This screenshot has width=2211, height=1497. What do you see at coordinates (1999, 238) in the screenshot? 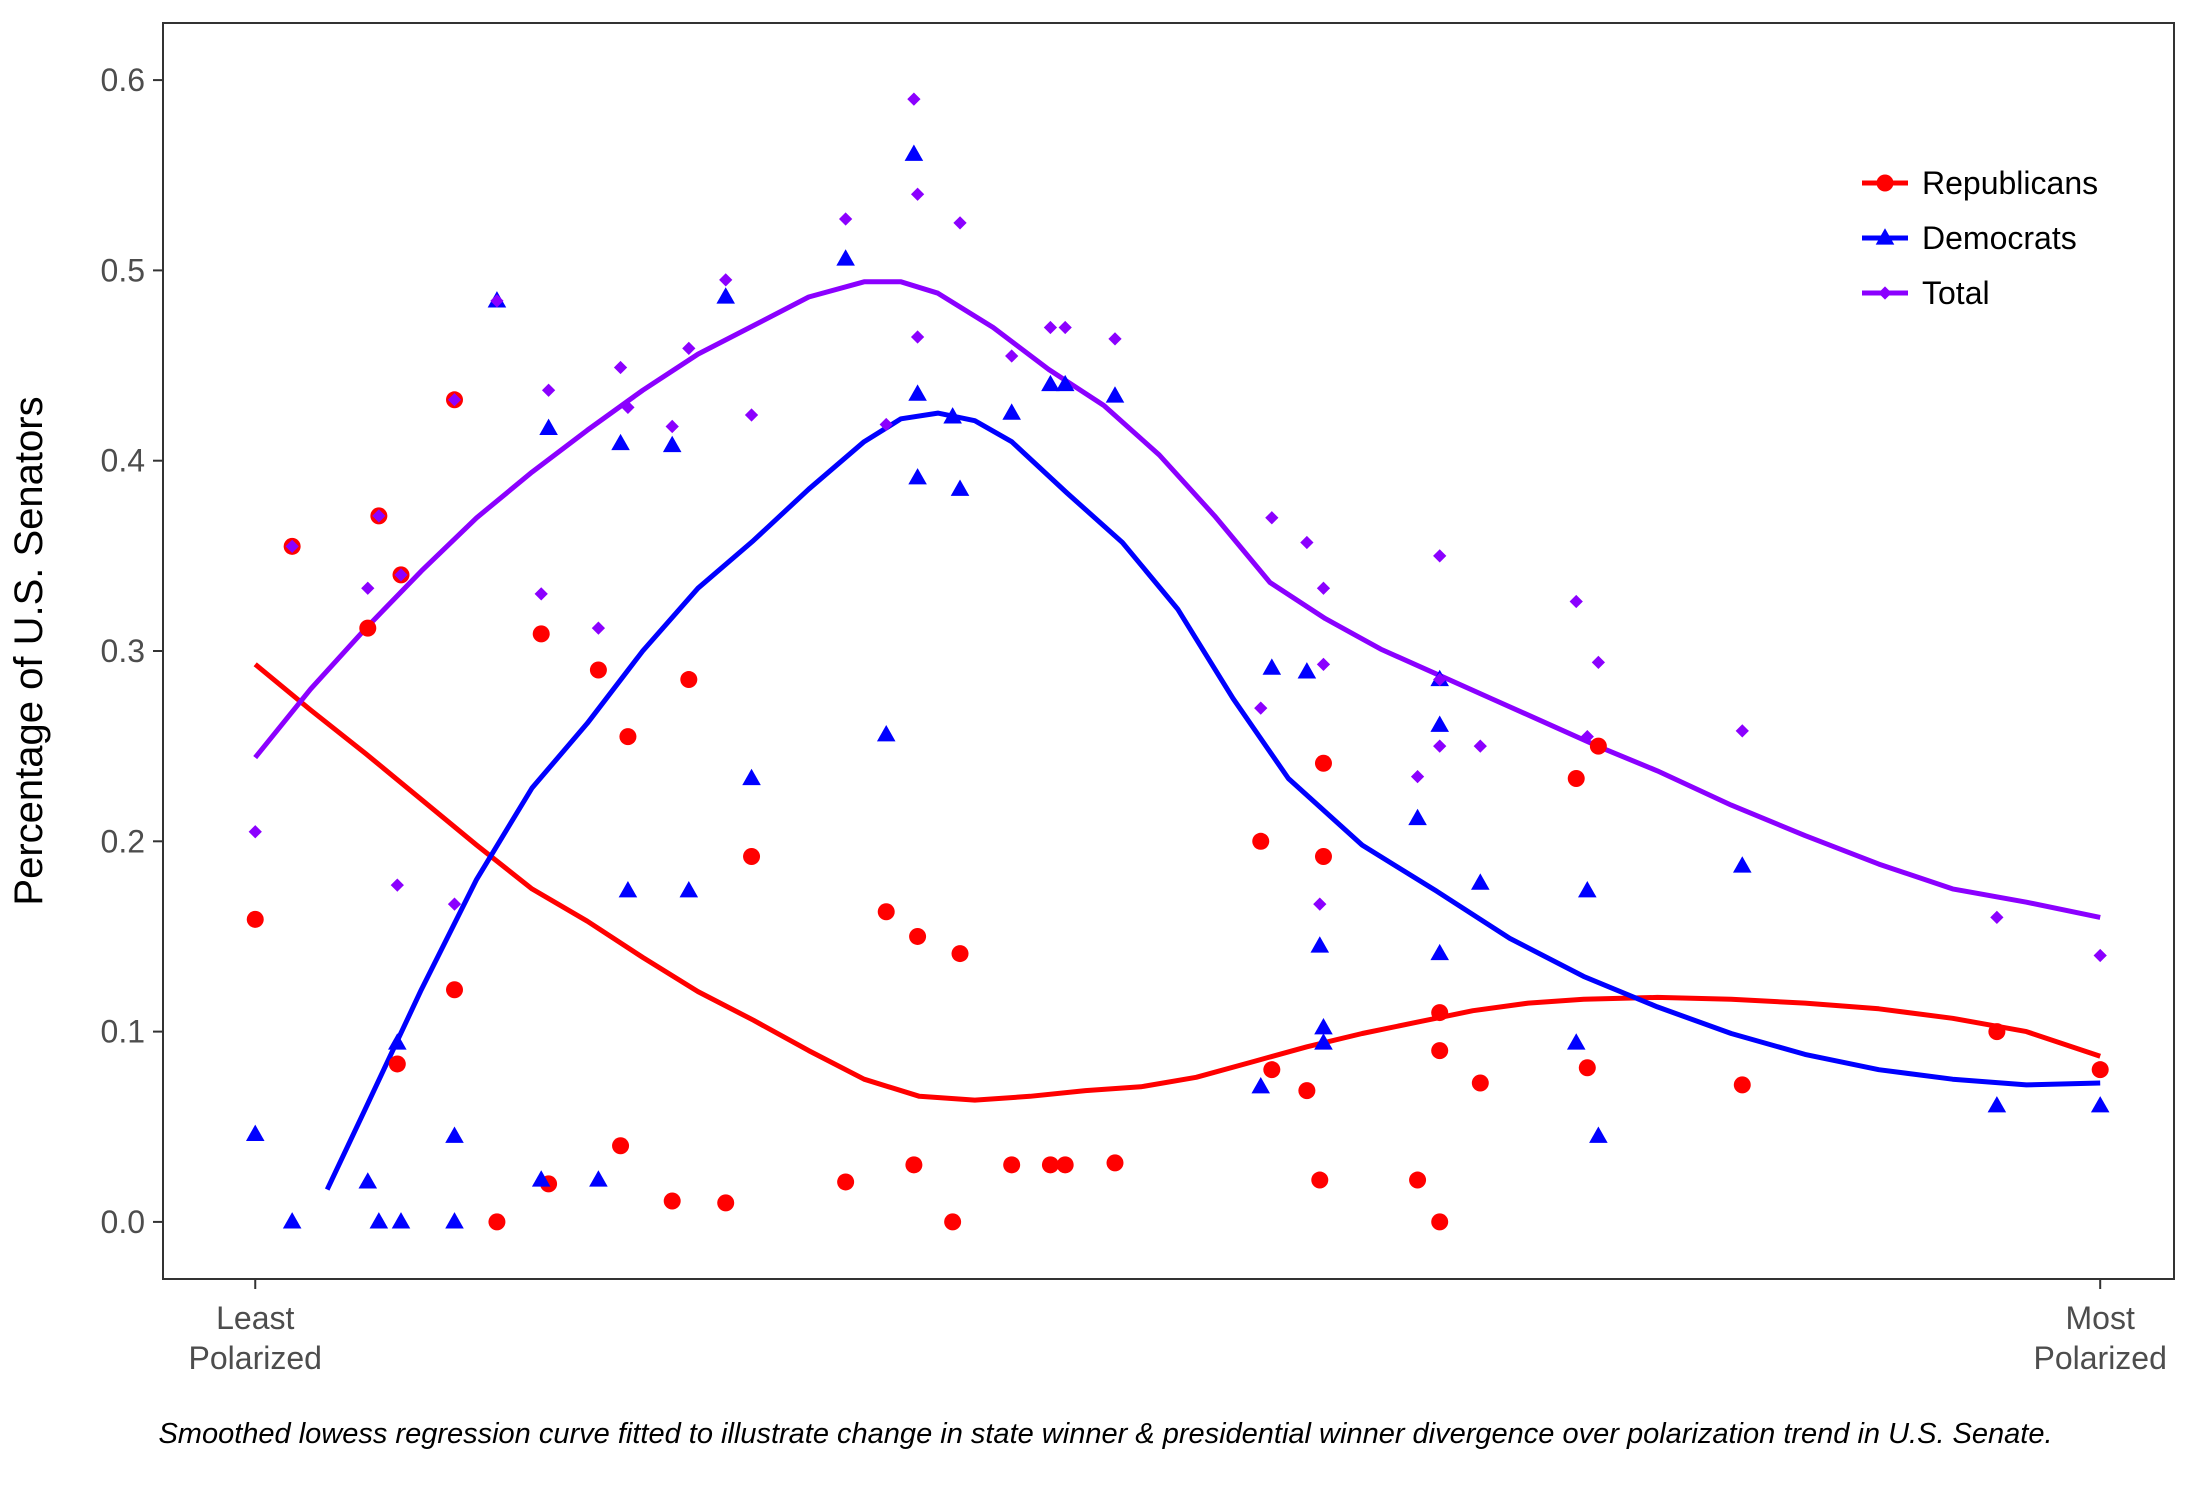
I see `legend-label: Democrats` at bounding box center [1999, 238].